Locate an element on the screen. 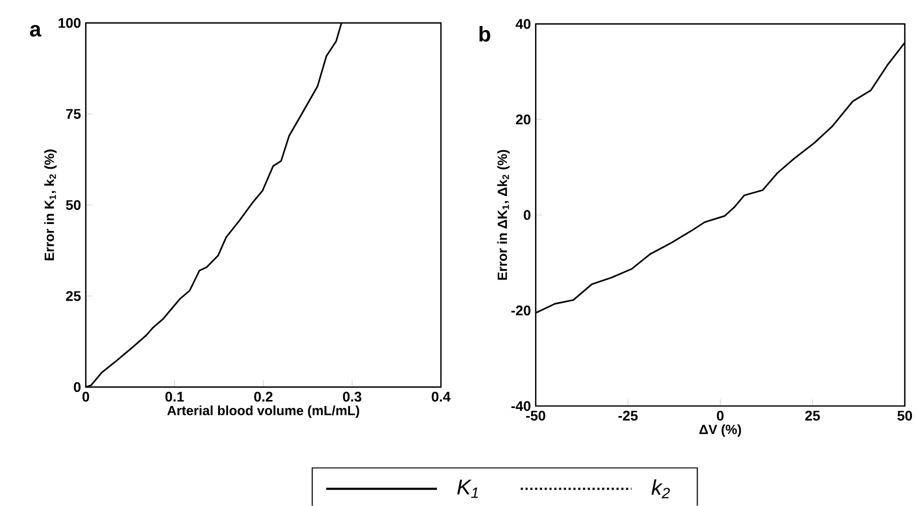  y-tick-label: 50 is located at coordinates (73, 205).